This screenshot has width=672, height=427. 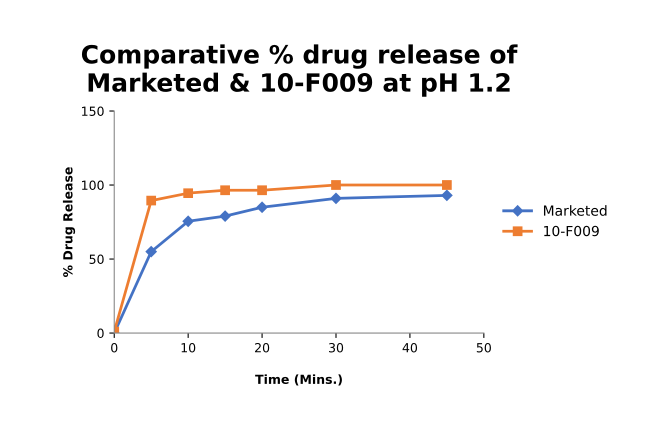 What do you see at coordinates (100, 333) in the screenshot?
I see `y-tick-label: 0` at bounding box center [100, 333].